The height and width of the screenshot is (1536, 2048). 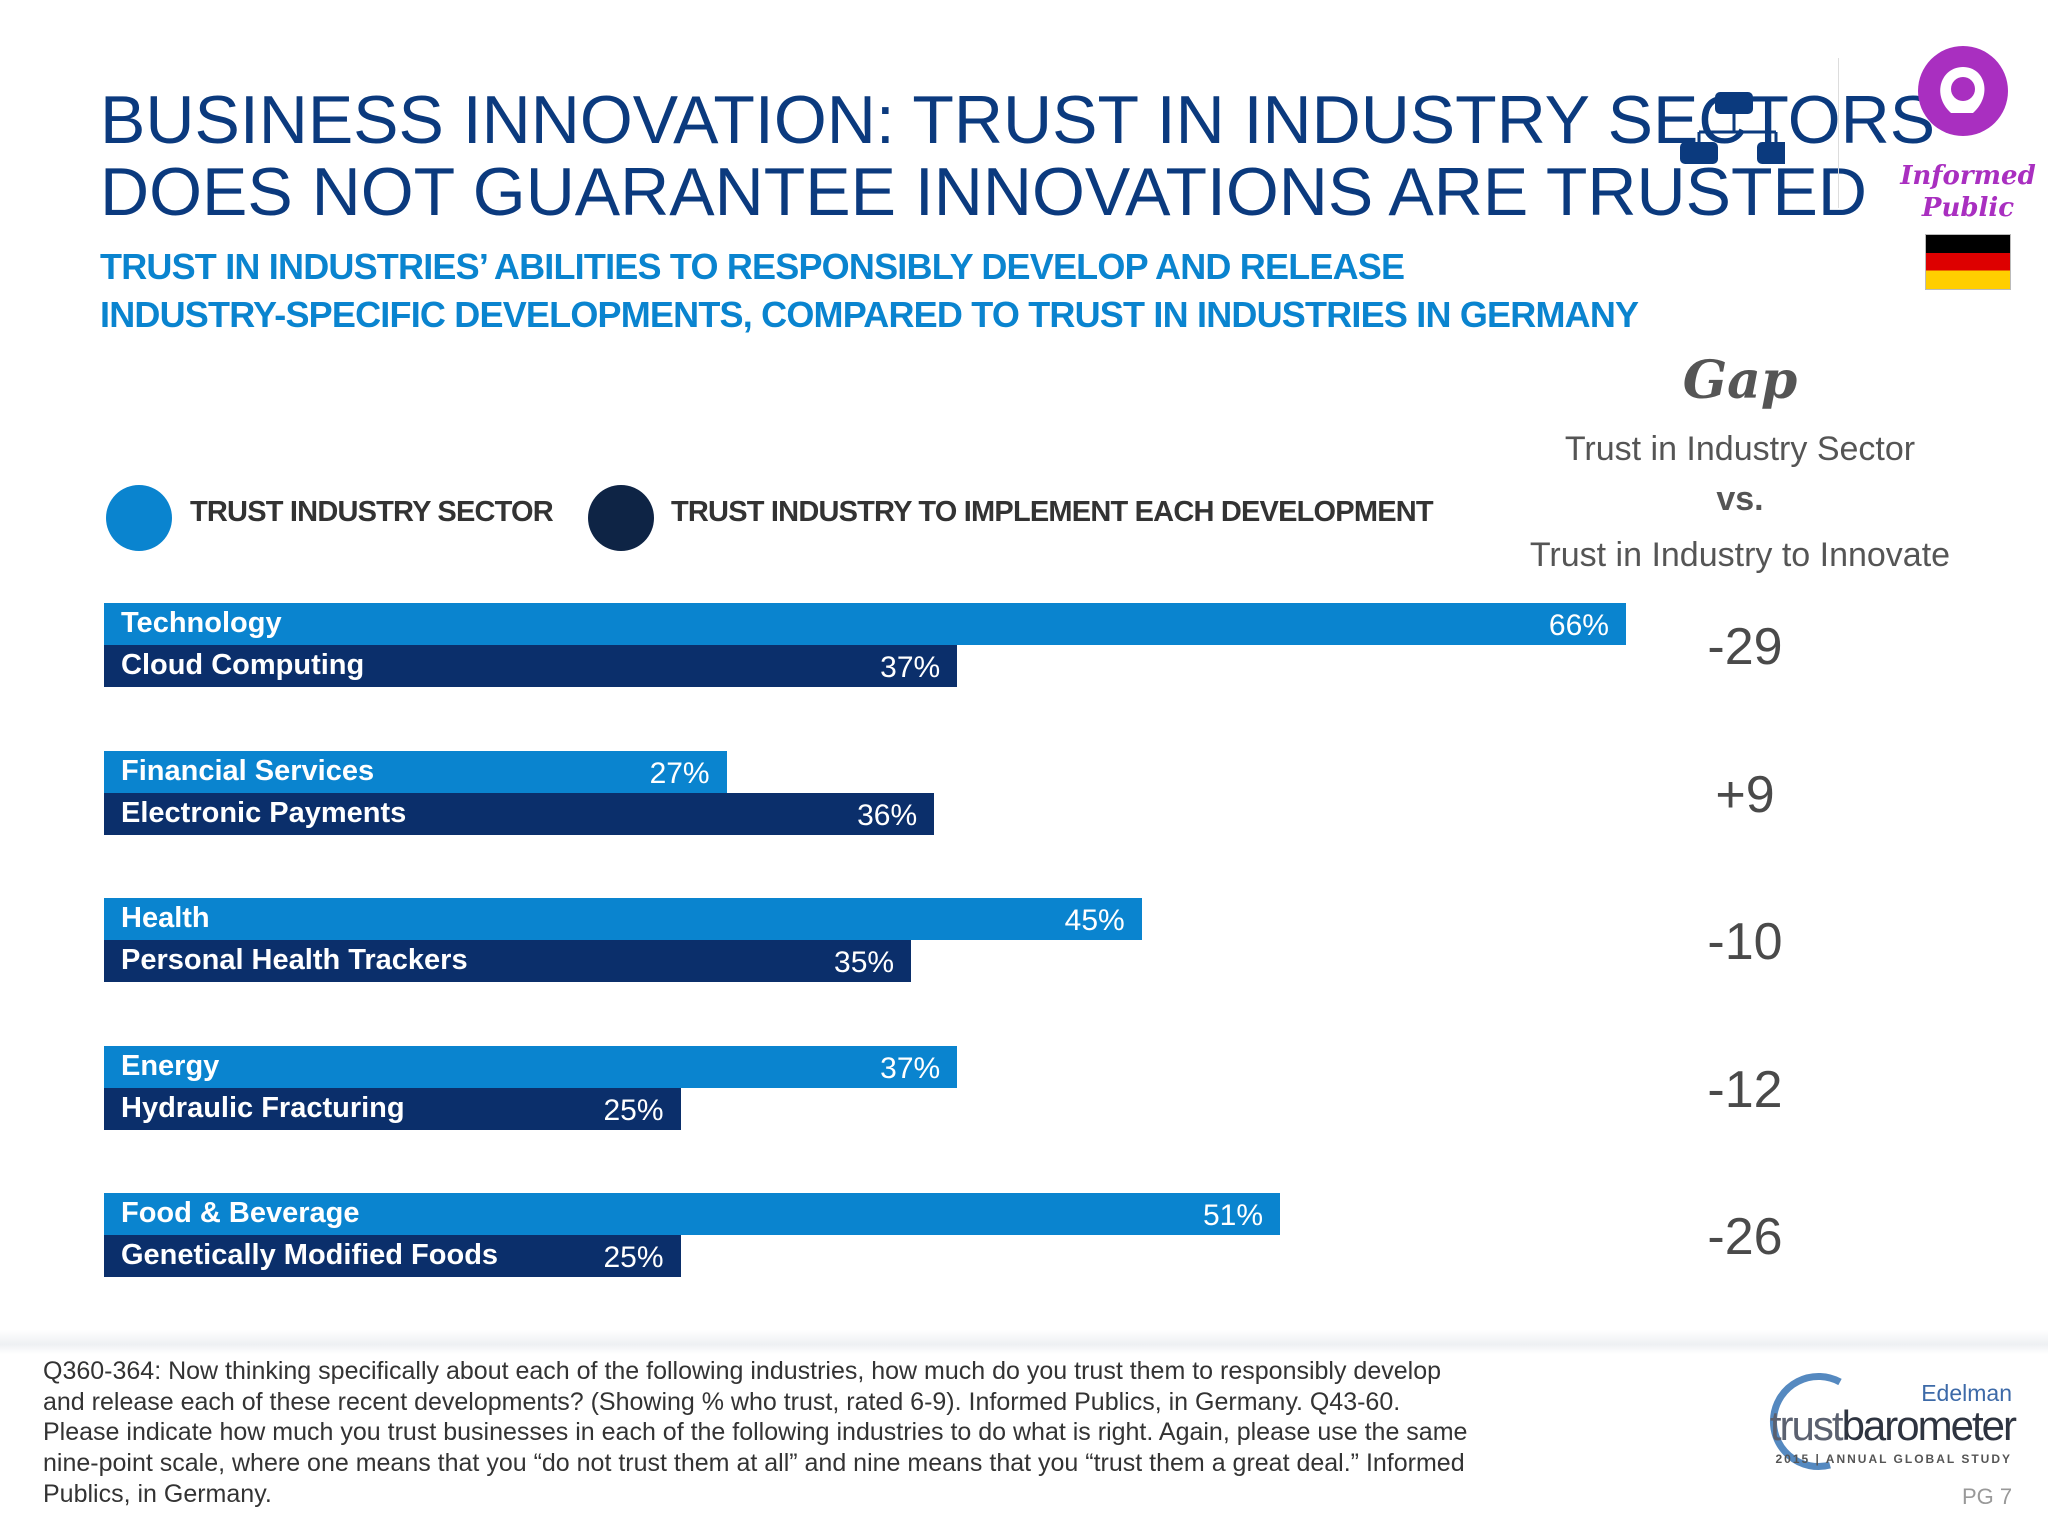 What do you see at coordinates (415, 771) in the screenshot?
I see `bar-sector: Financial Services 27%` at bounding box center [415, 771].